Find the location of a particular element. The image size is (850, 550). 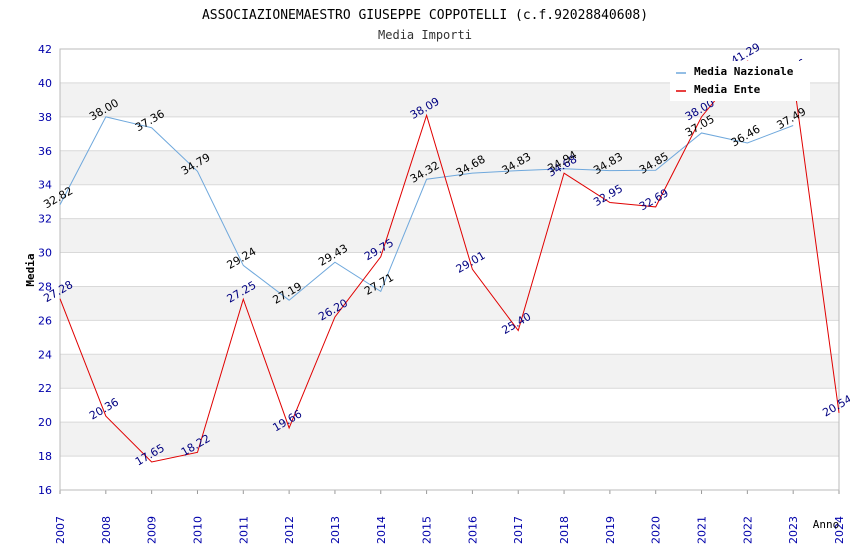

y-tick-label: 42 is located at coordinates (45, 49).